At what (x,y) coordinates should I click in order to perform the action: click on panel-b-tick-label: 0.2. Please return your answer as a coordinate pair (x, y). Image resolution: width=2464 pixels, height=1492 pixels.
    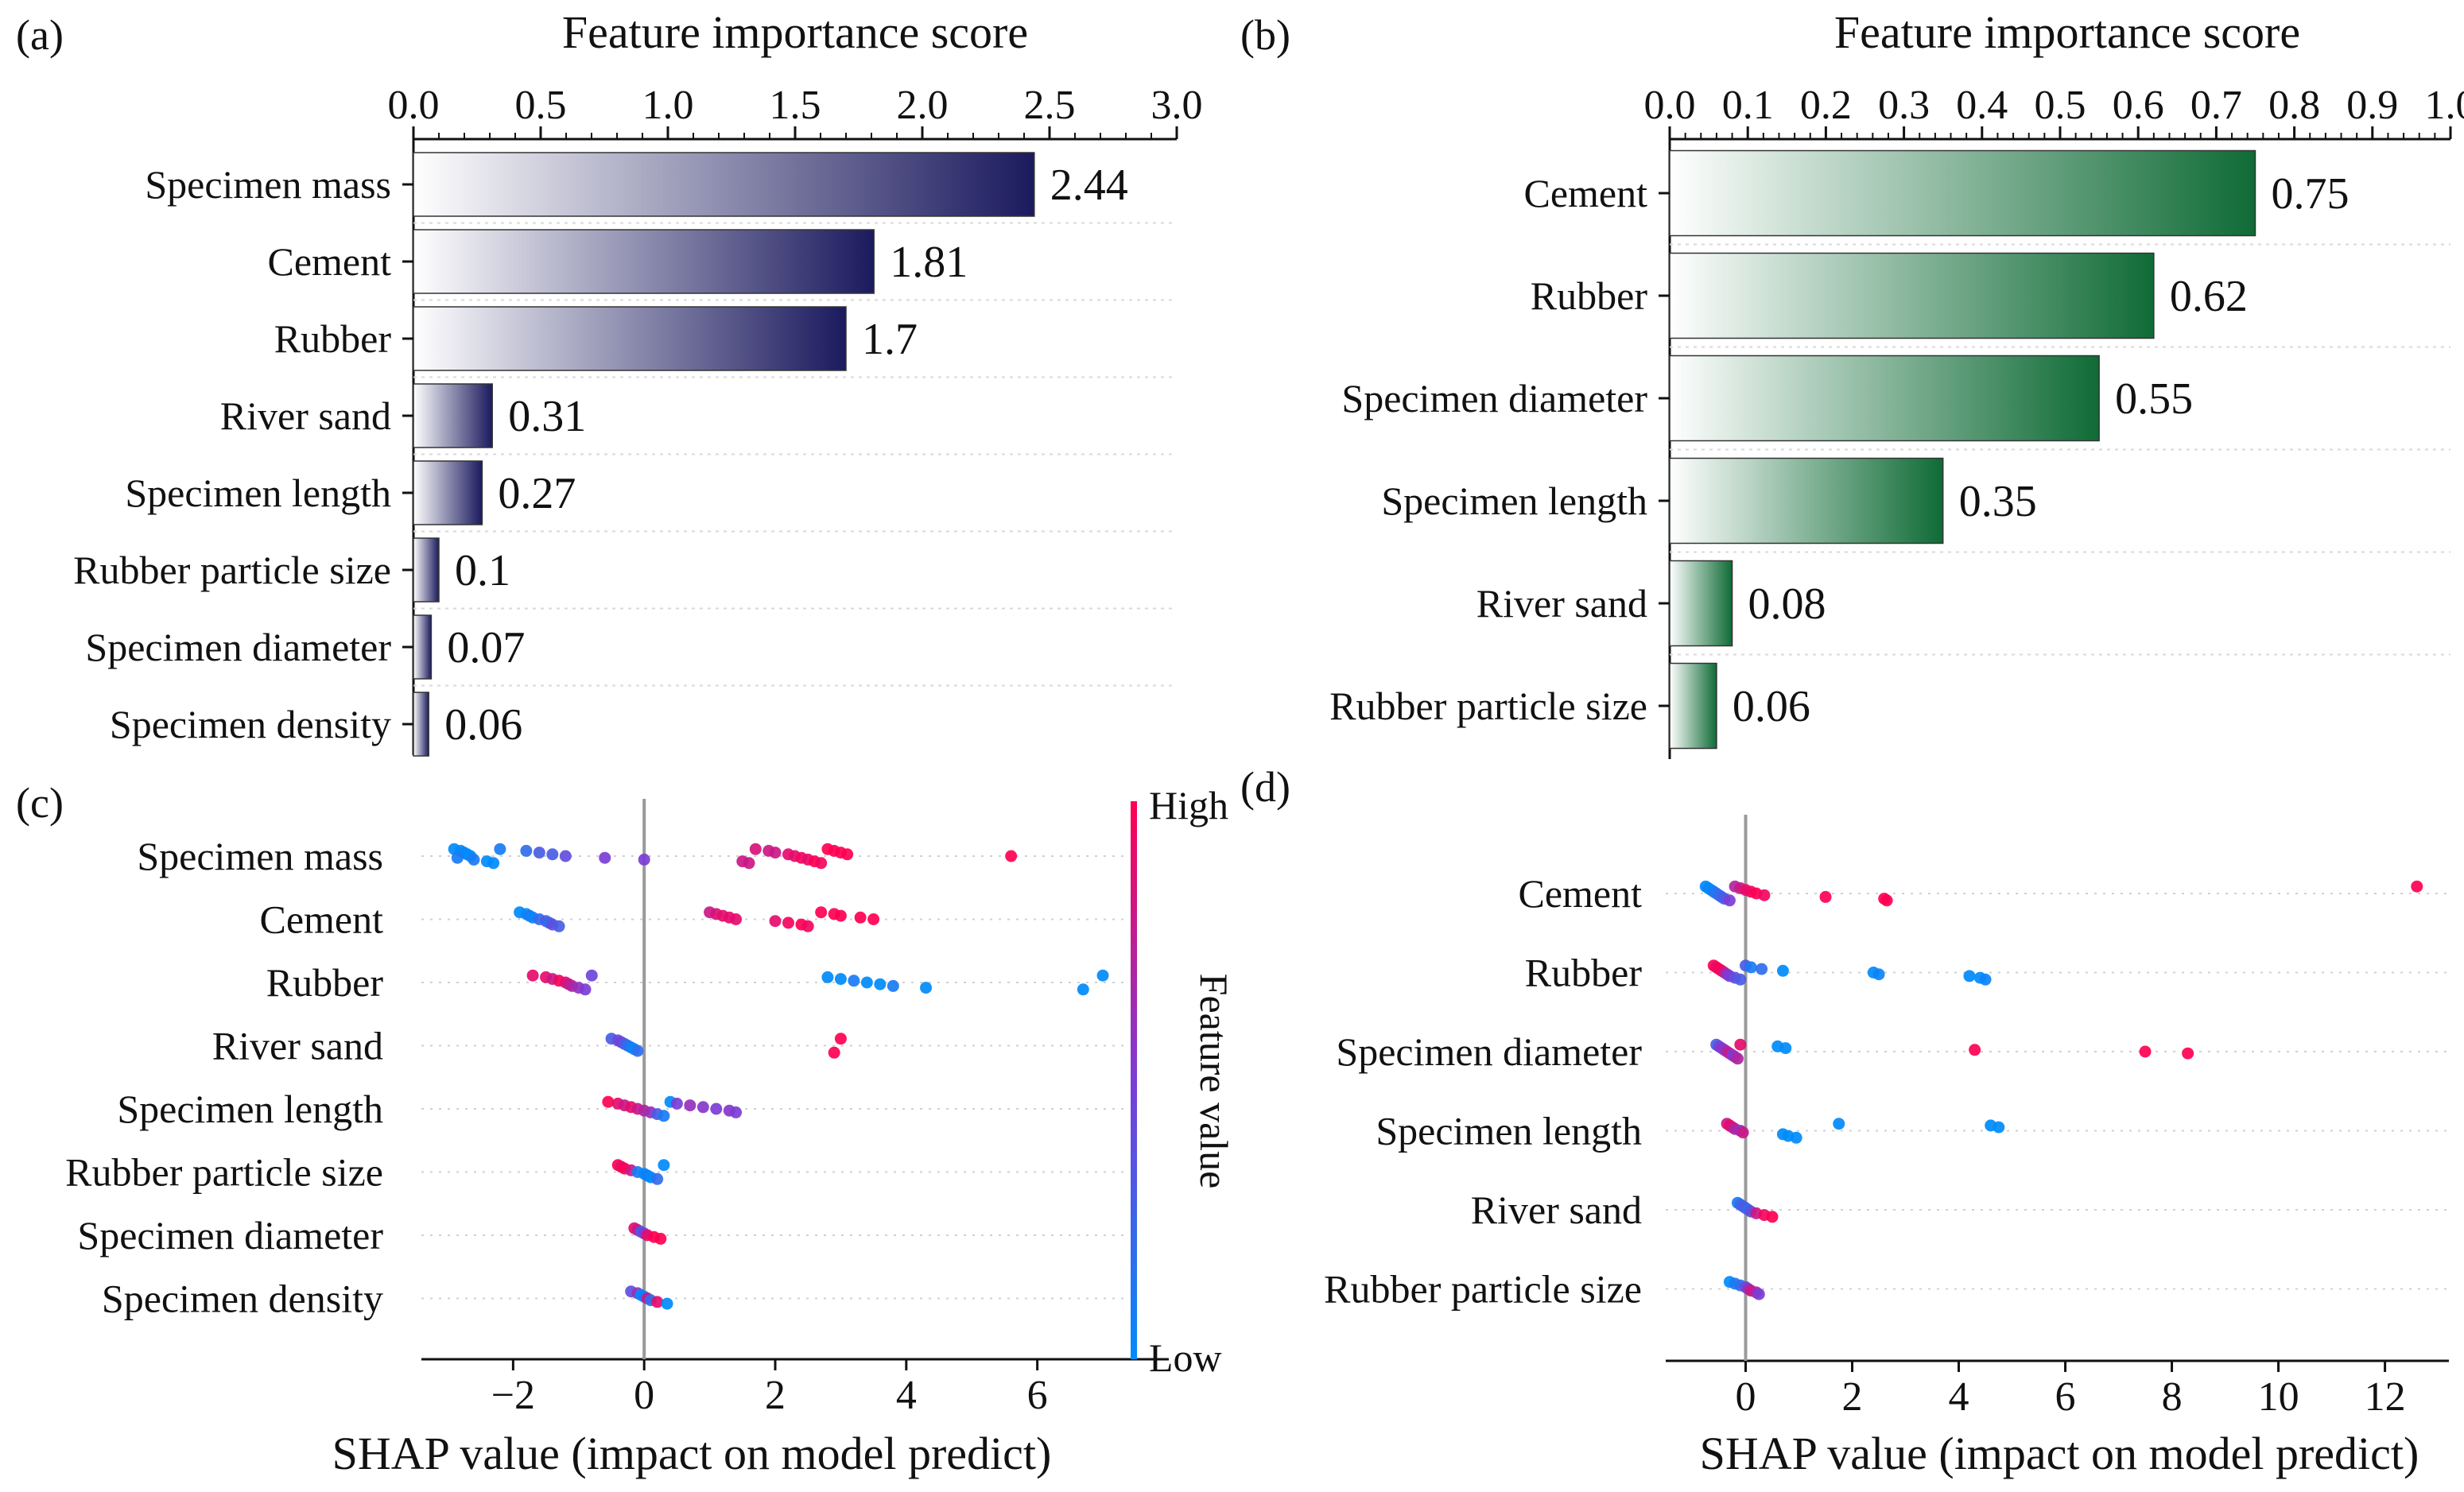
    Looking at the image, I should click on (1826, 105).